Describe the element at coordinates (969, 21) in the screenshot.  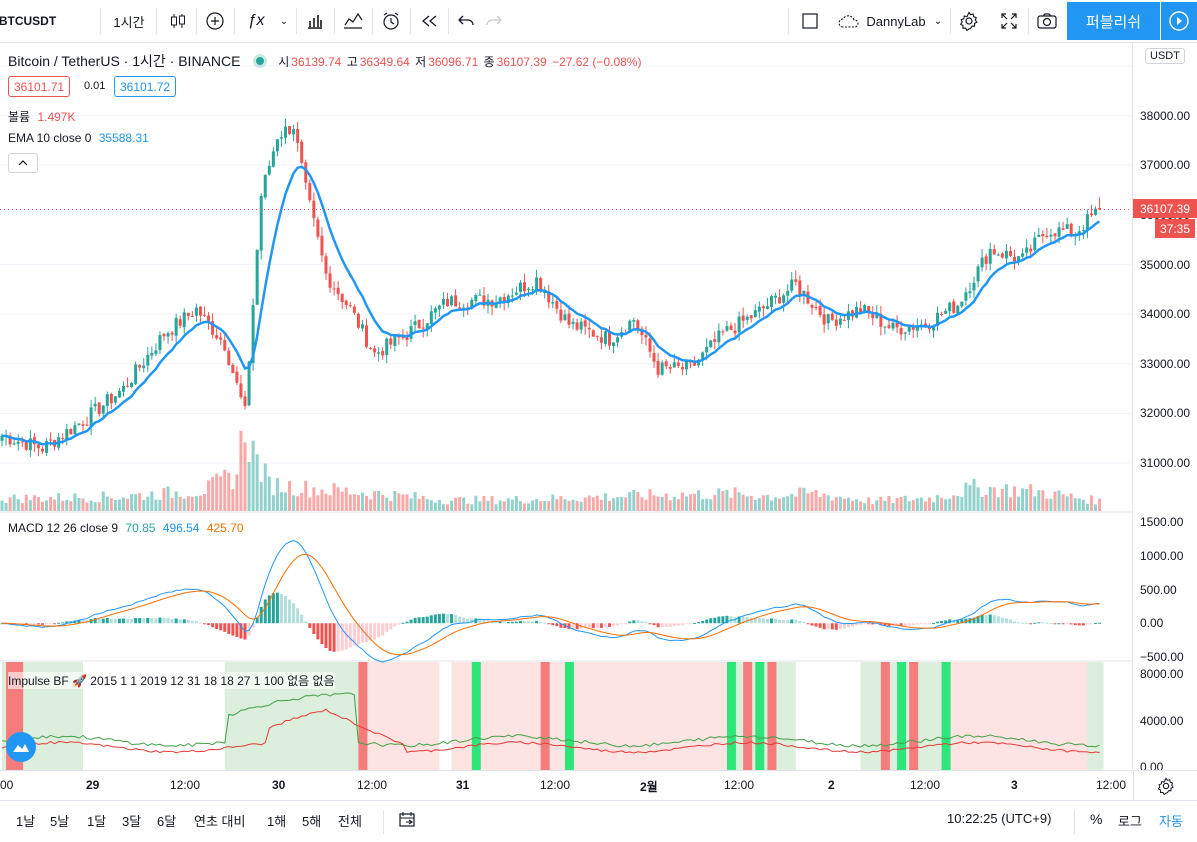
I see `settings-gear-icon` at that location.